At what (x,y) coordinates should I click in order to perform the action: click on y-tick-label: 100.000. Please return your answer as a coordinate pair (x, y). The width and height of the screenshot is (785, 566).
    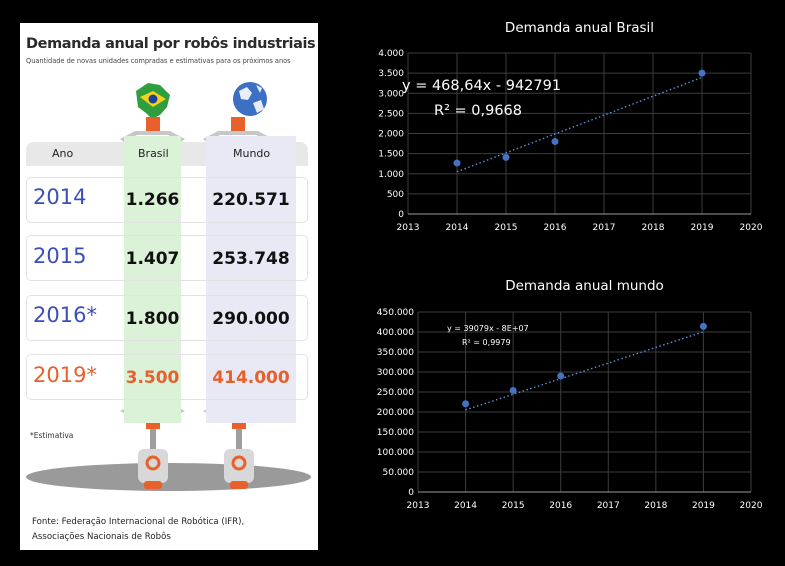
    Looking at the image, I should click on (395, 453).